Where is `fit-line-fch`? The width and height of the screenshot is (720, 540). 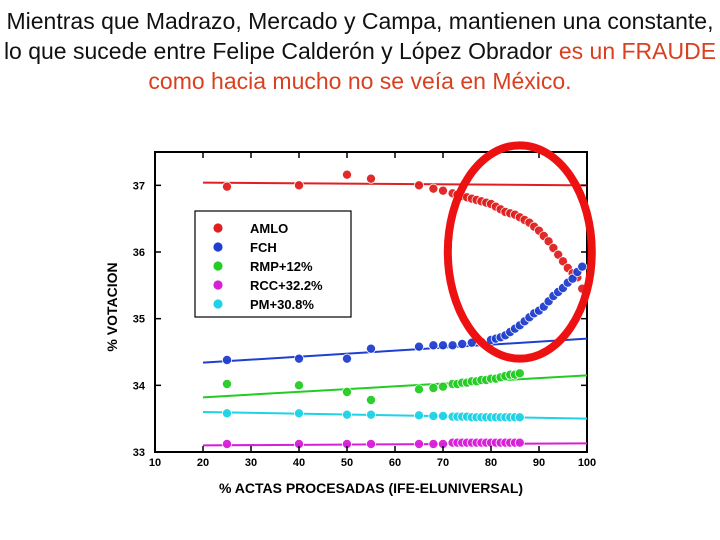
fit-line-fch is located at coordinates (395, 350).